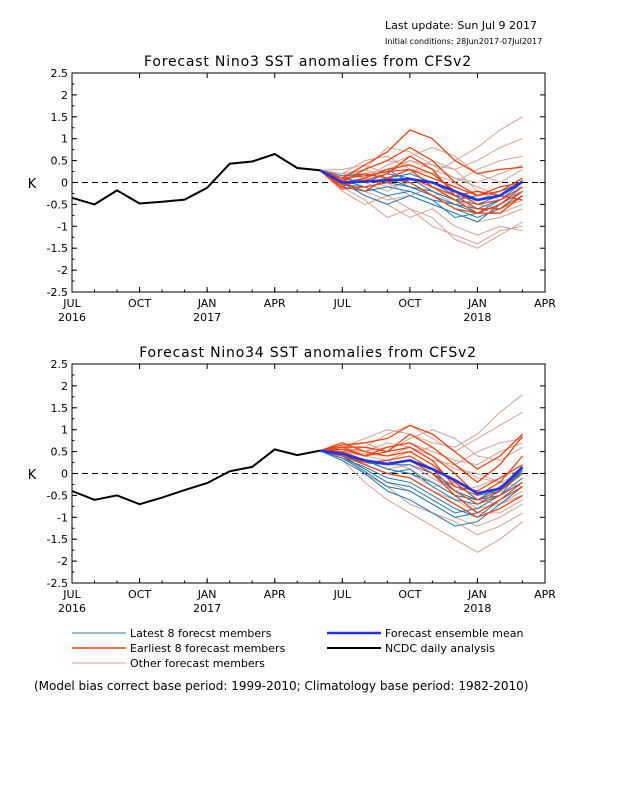 The image size is (618, 800). Describe the element at coordinates (208, 648) in the screenshot. I see `legend-label-earliest: Earliest 8 forecast members` at that location.